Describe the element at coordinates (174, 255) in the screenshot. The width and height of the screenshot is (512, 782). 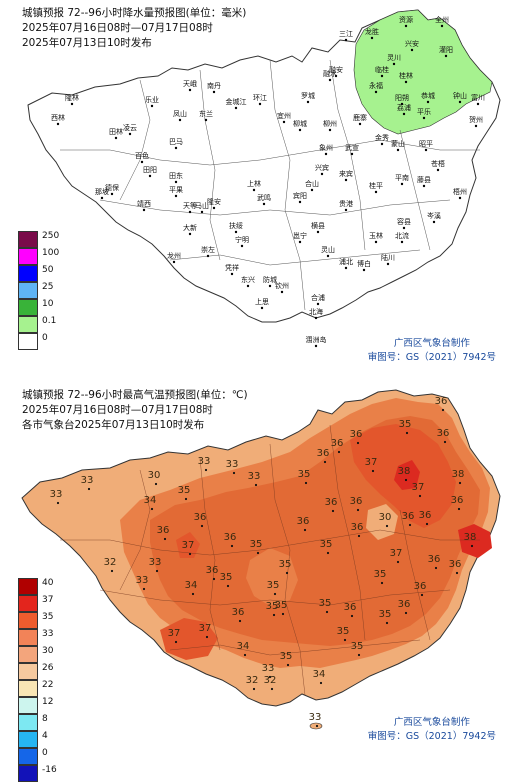
I see `rain-town-label: 龙州` at that location.